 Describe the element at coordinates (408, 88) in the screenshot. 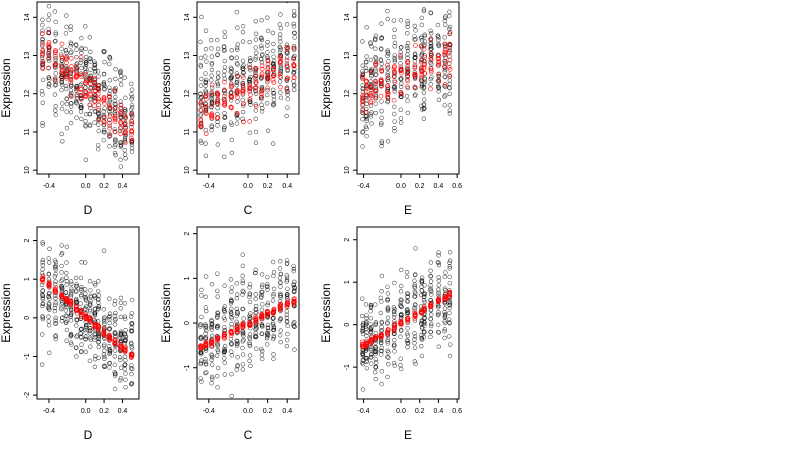

I see `plot-frame` at that location.